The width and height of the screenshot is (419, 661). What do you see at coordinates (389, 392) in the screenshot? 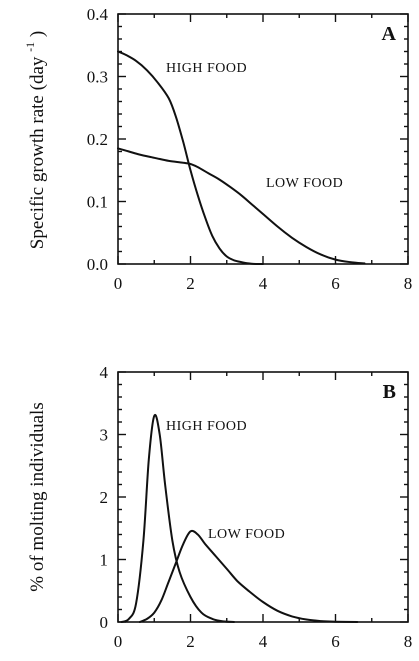
I see `panel-b-letter: B` at bounding box center [389, 392].